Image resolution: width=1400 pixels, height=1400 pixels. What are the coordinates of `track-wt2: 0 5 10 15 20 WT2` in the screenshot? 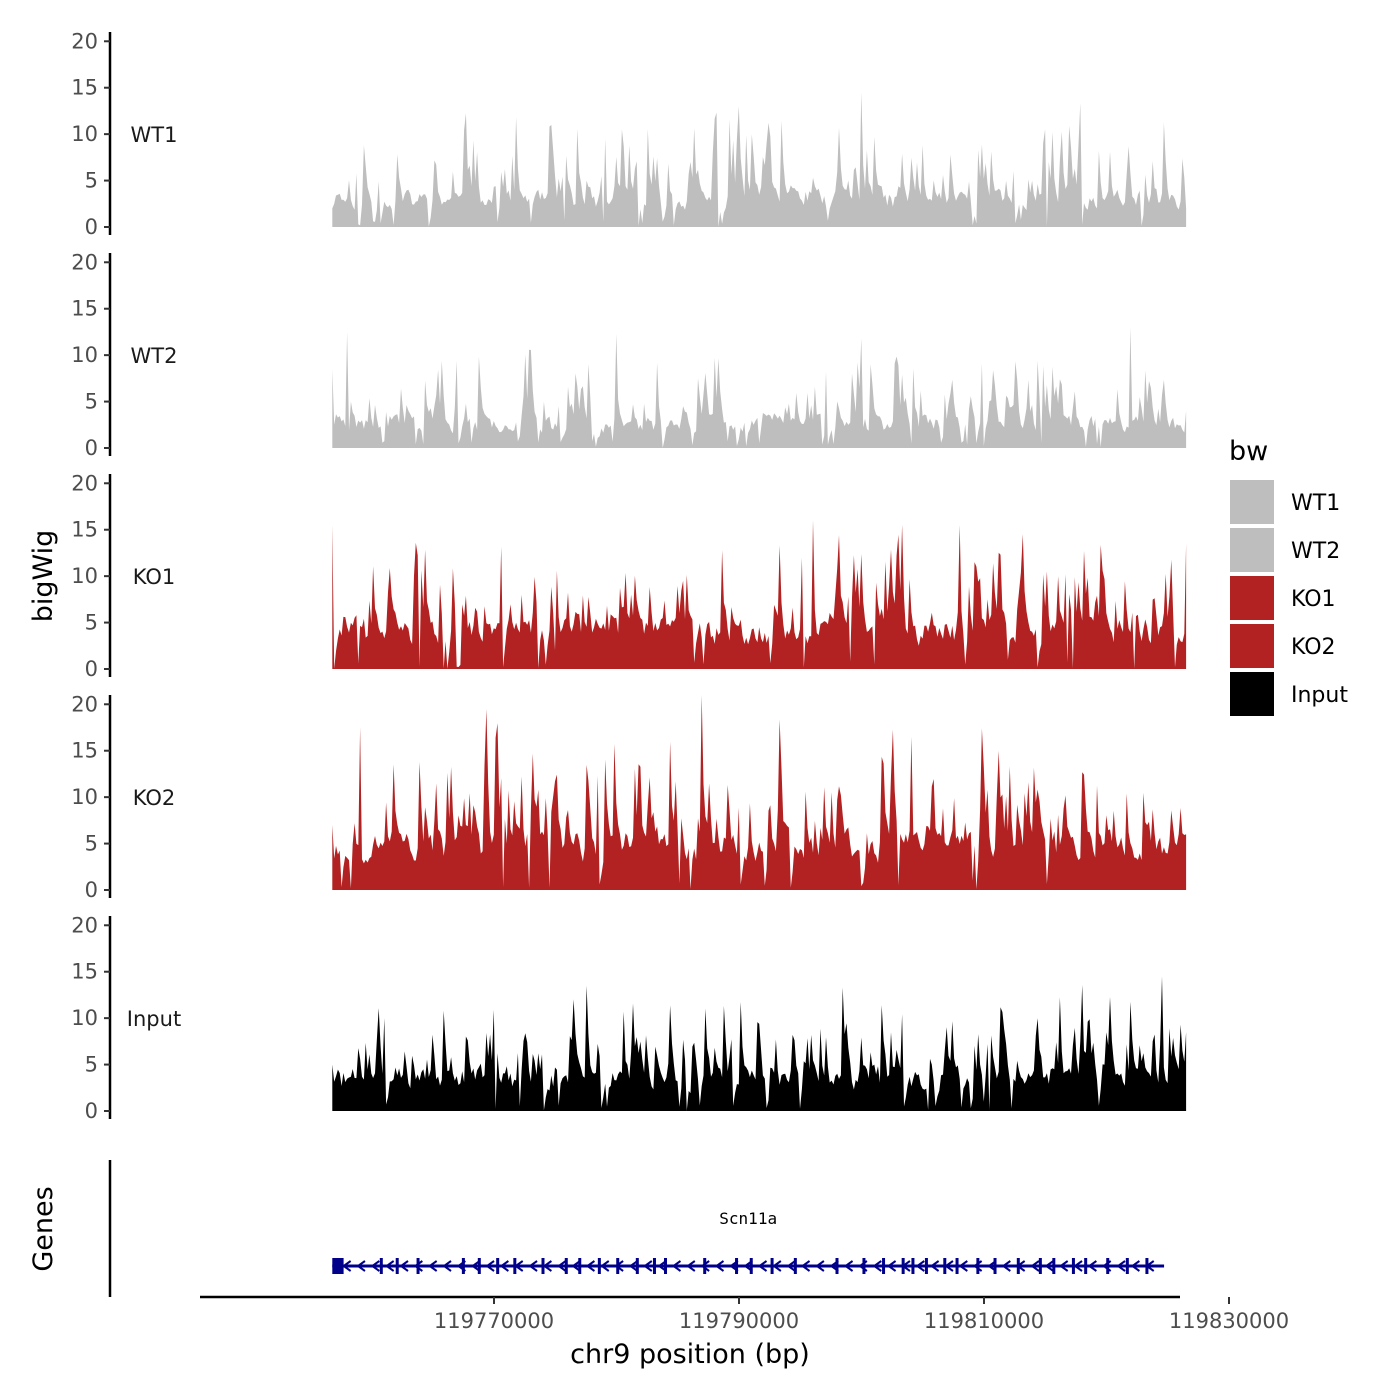 It's located at (629, 355).